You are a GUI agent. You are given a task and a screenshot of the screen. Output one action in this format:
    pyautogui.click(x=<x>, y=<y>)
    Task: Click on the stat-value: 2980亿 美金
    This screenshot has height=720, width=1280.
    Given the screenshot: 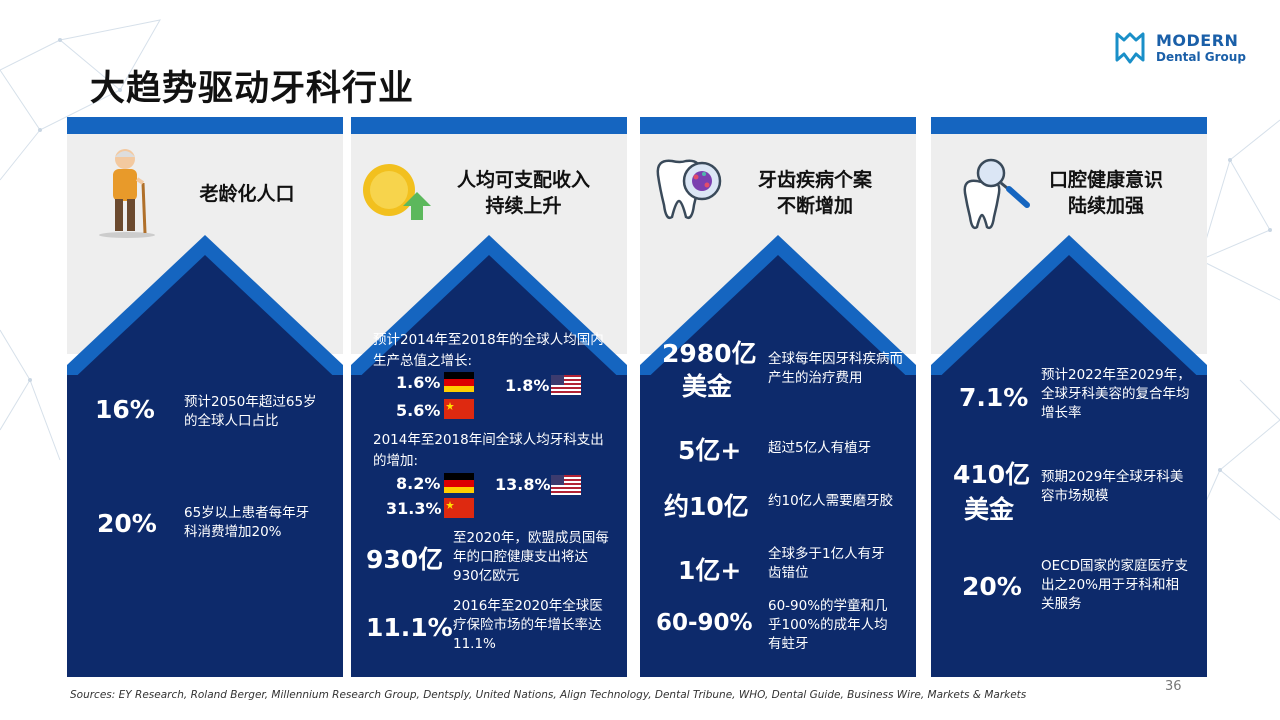 What is the action you would take?
    pyautogui.click(x=709, y=370)
    